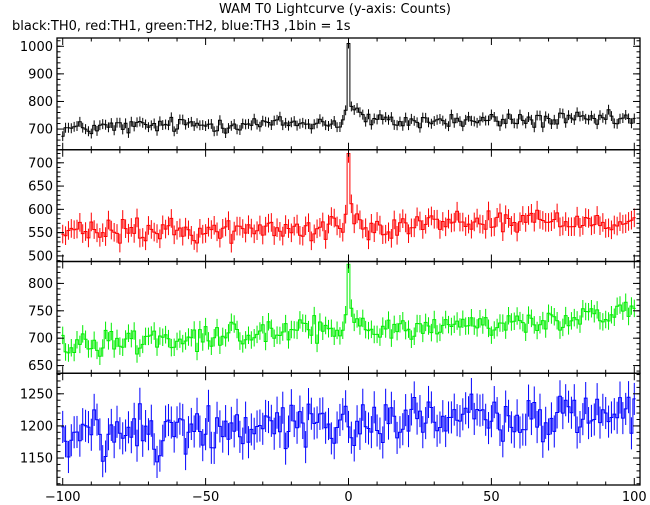  What do you see at coordinates (36, 426) in the screenshot?
I see `y-tick-label: 1200` at bounding box center [36, 426].